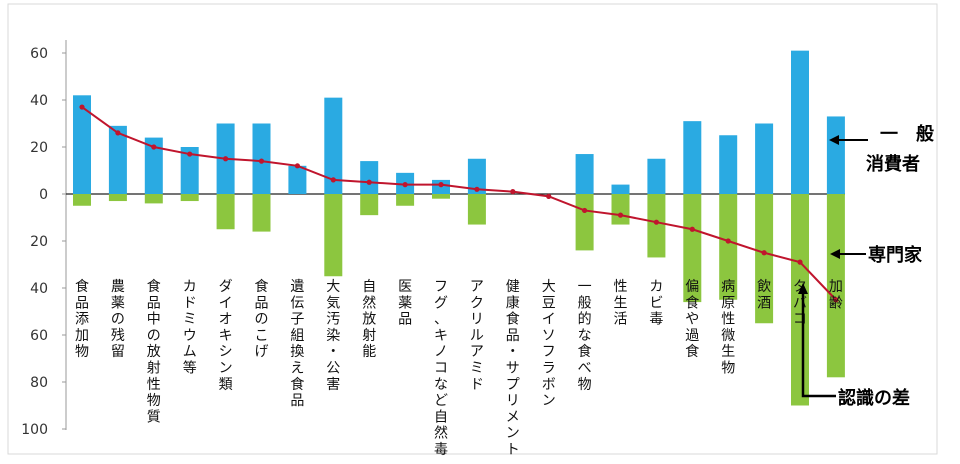 This screenshot has height=464, width=960. I want to click on category-label: 食品のこげ, so click(262, 319).